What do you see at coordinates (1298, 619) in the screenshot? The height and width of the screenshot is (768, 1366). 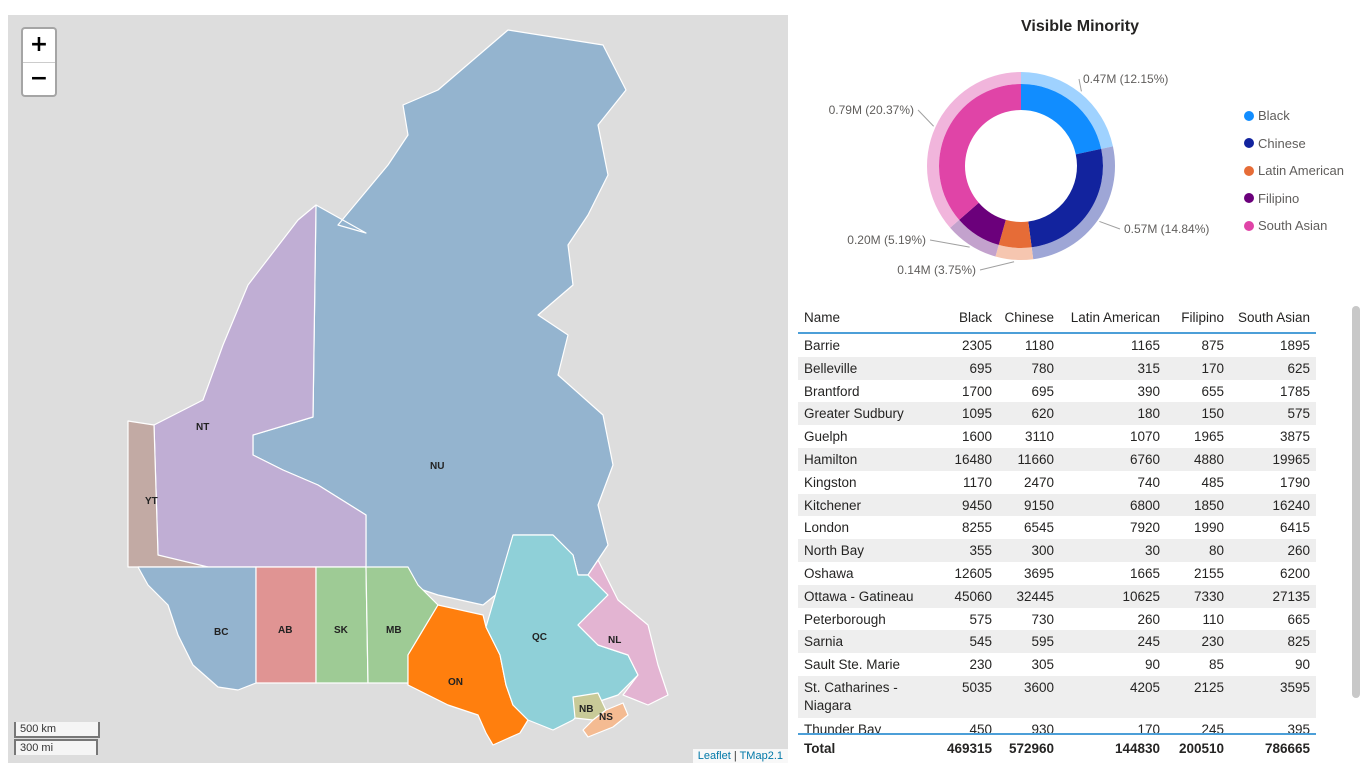 I see `cell-south-asian: 665` at bounding box center [1298, 619].